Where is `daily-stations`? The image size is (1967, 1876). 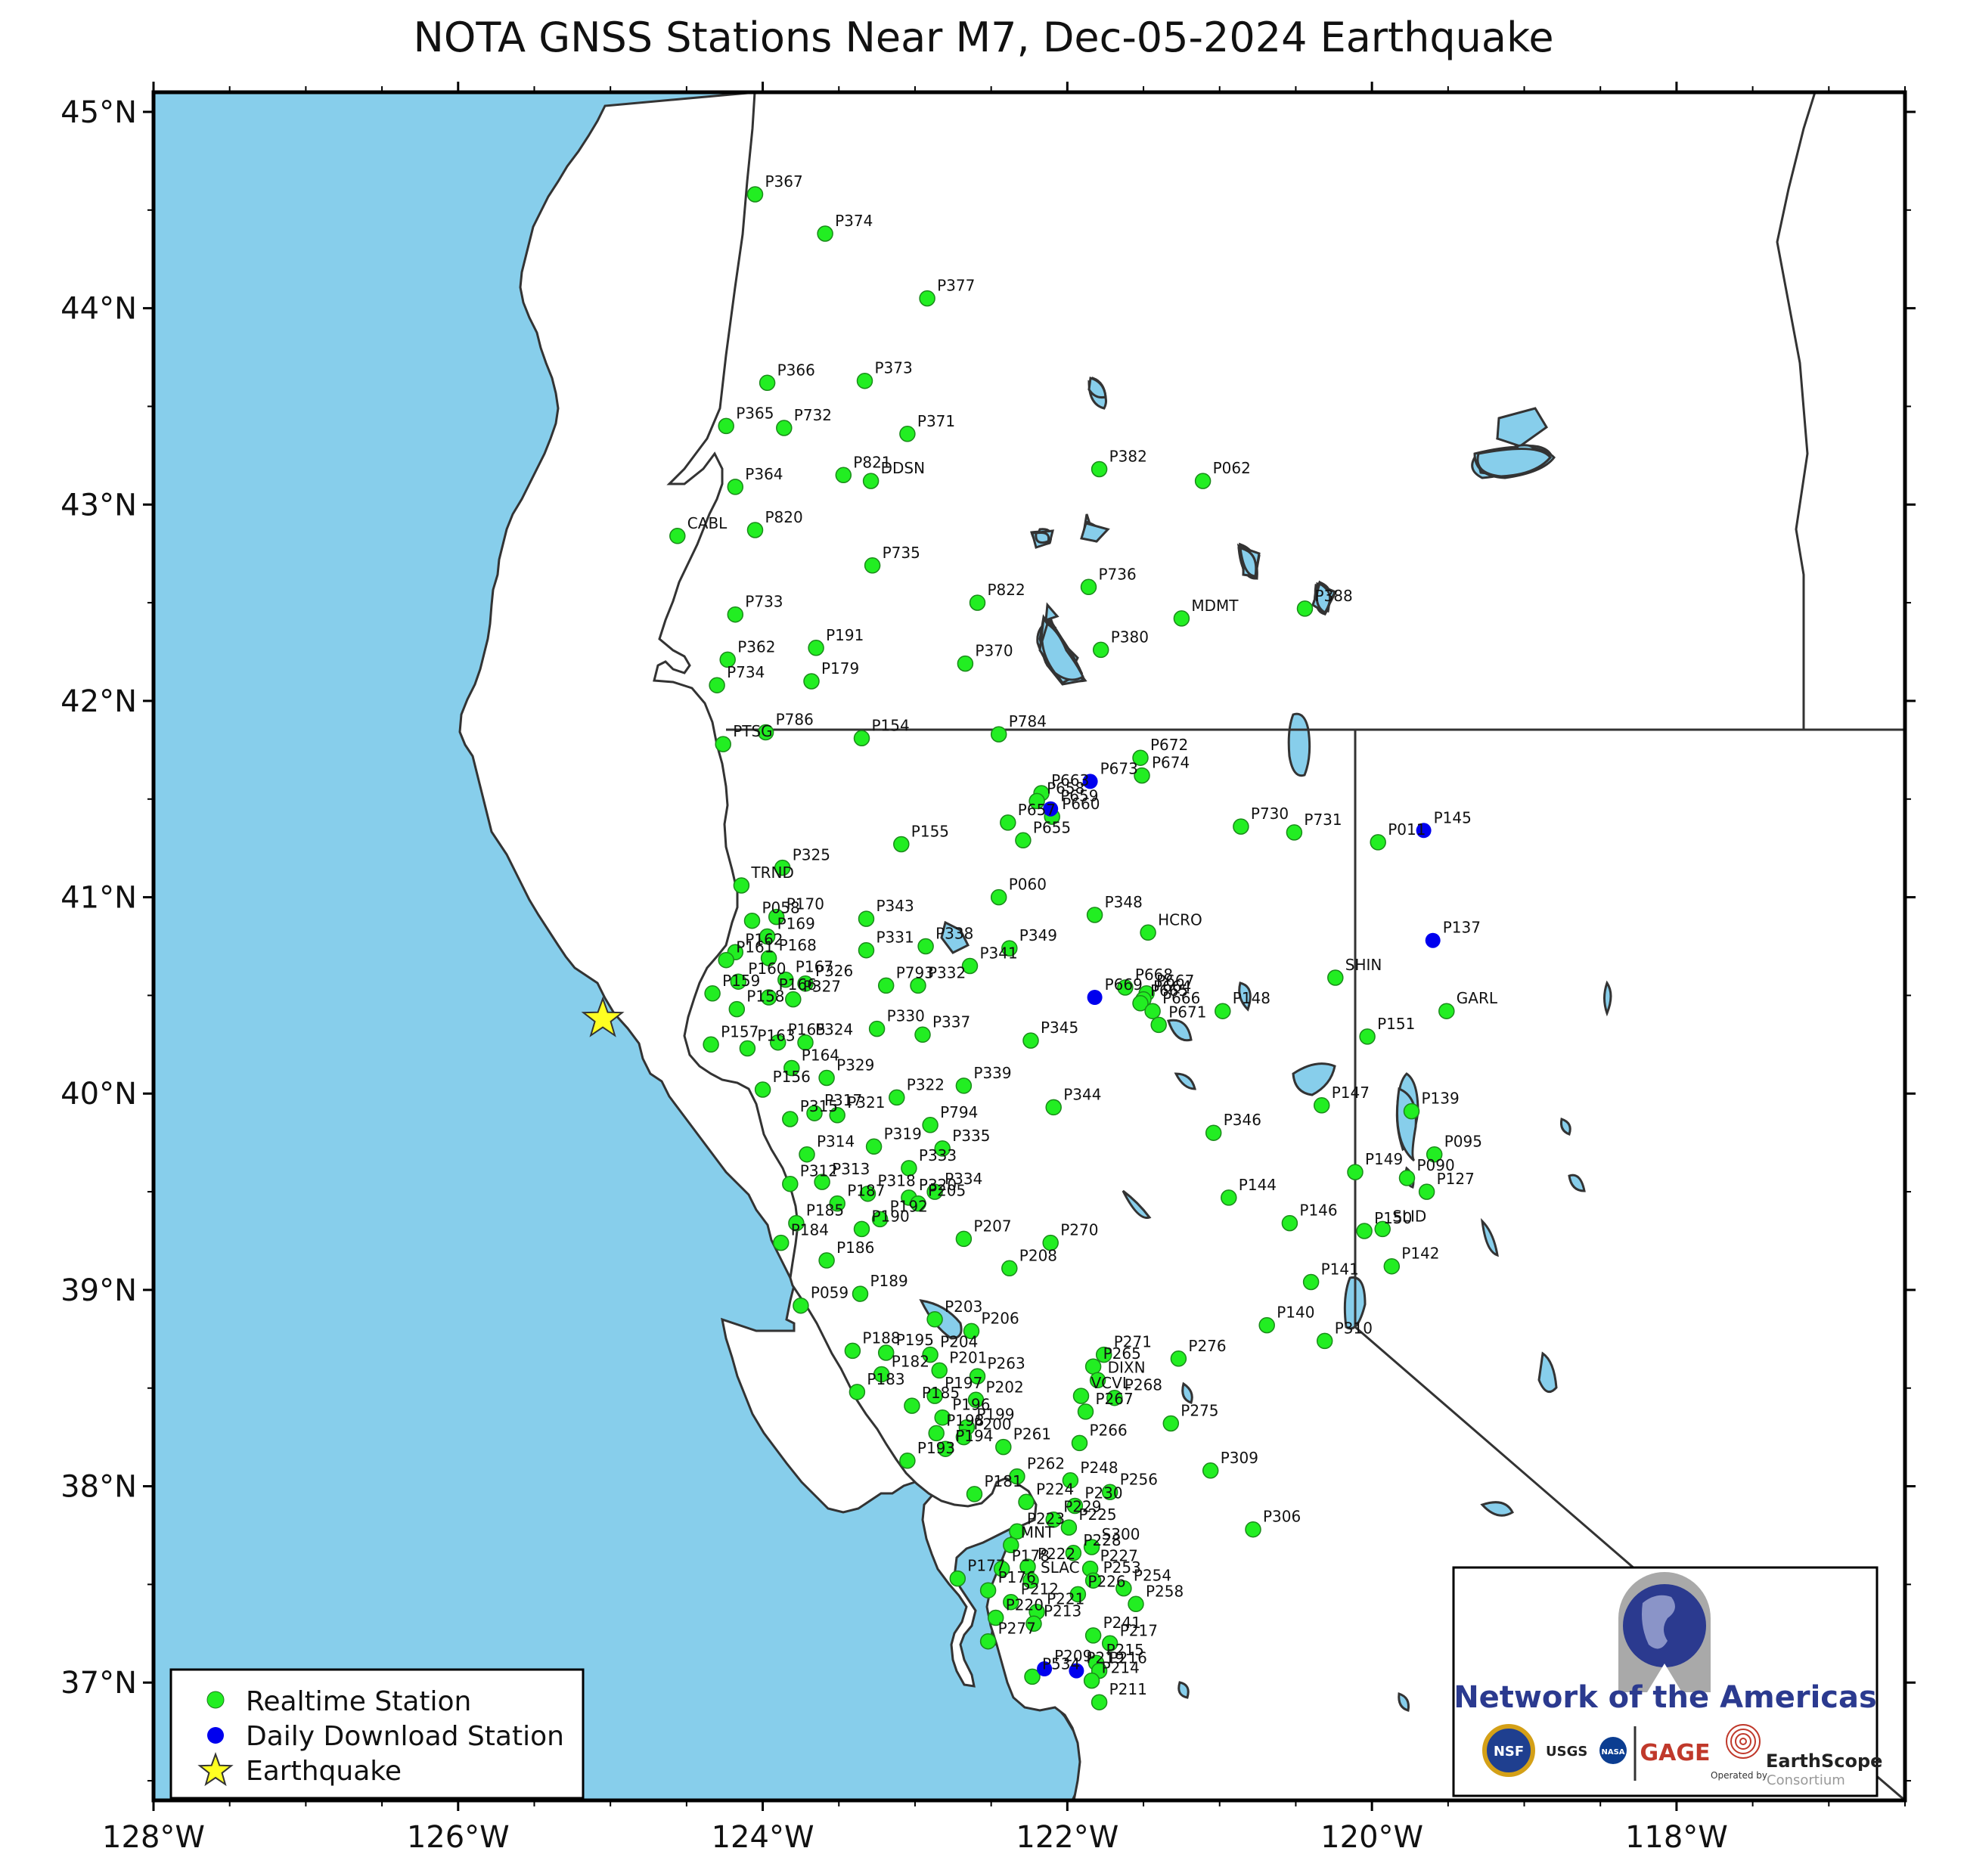
daily-stations is located at coordinates (1239, 1226).